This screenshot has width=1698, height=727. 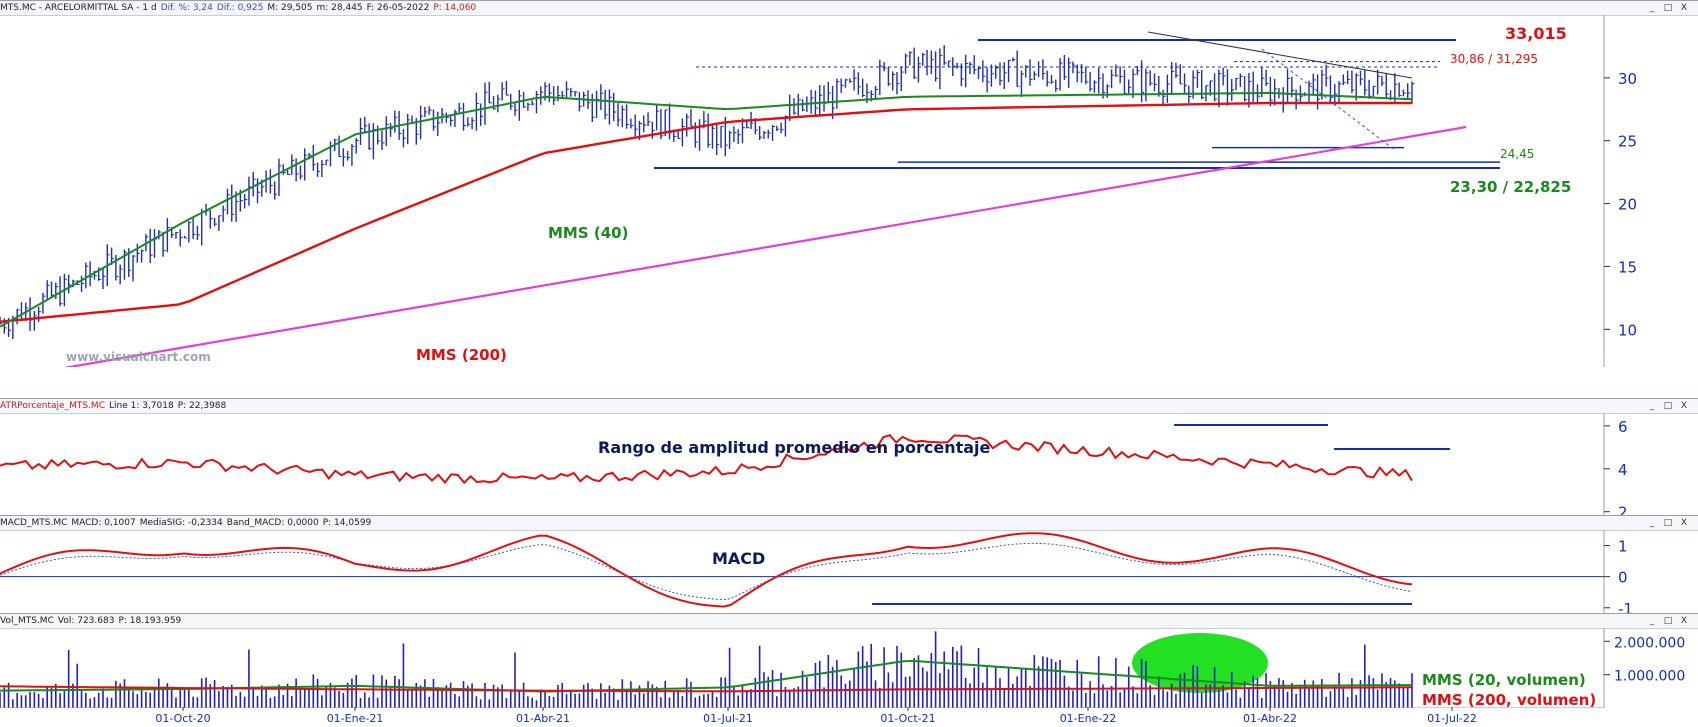 I want to click on price-tick-label: 25, so click(x=1627, y=142).